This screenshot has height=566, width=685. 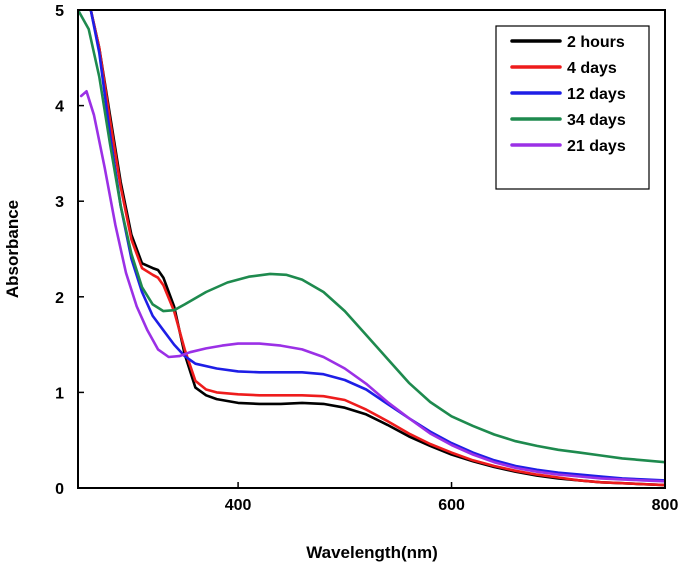 What do you see at coordinates (451, 505) in the screenshot?
I see `x-tick-label-1: 600` at bounding box center [451, 505].